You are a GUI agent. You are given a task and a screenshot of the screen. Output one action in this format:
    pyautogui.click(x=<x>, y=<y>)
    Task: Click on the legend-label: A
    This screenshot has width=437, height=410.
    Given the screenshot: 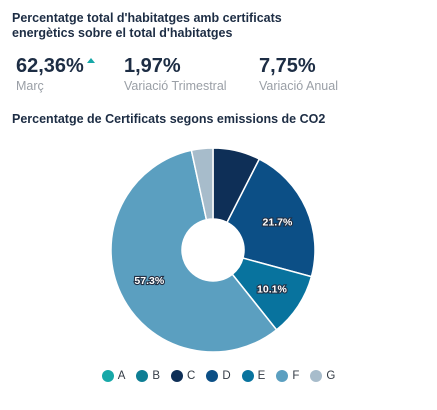 What is the action you would take?
    pyautogui.click(x=121, y=376)
    